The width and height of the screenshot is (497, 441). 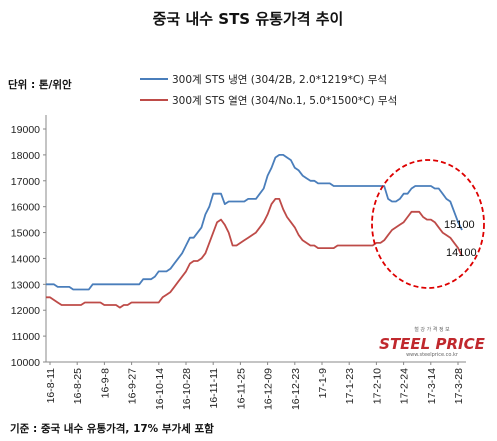 I want to click on logo-url: www.steelprice.co.kr, so click(x=432, y=355).